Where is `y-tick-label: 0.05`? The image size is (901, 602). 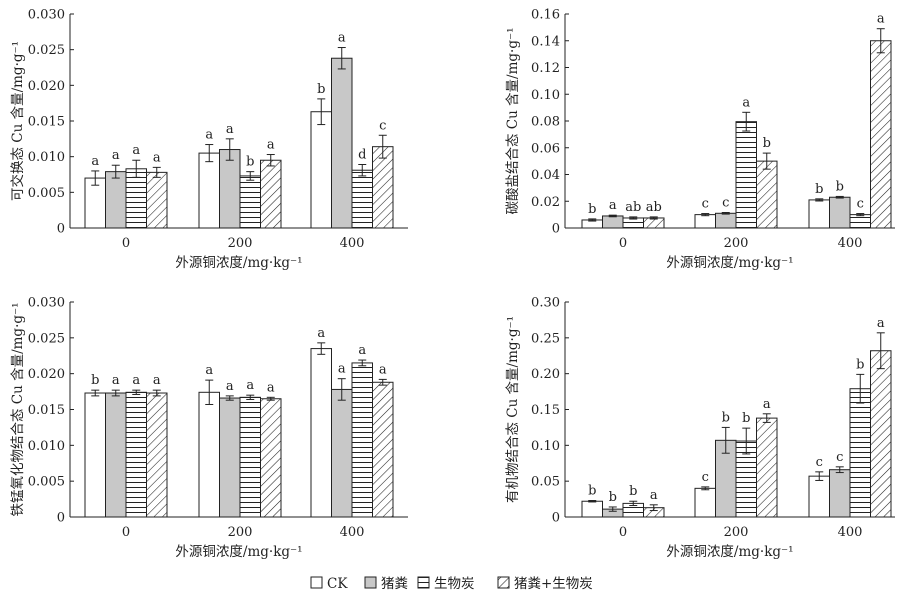 y-tick-label: 0.05 is located at coordinates (545, 482).